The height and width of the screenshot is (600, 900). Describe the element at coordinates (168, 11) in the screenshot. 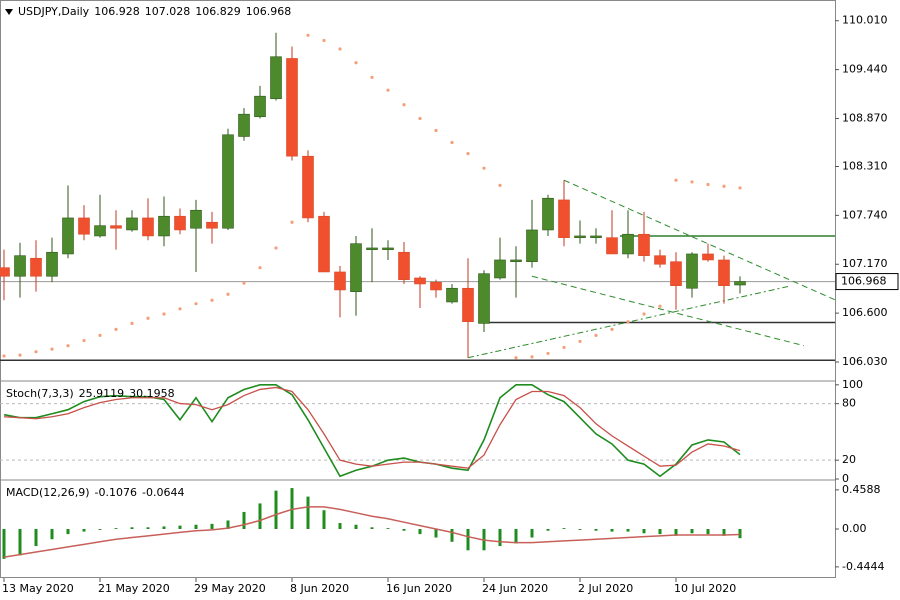

I see `indicator-value: 107.028` at that location.